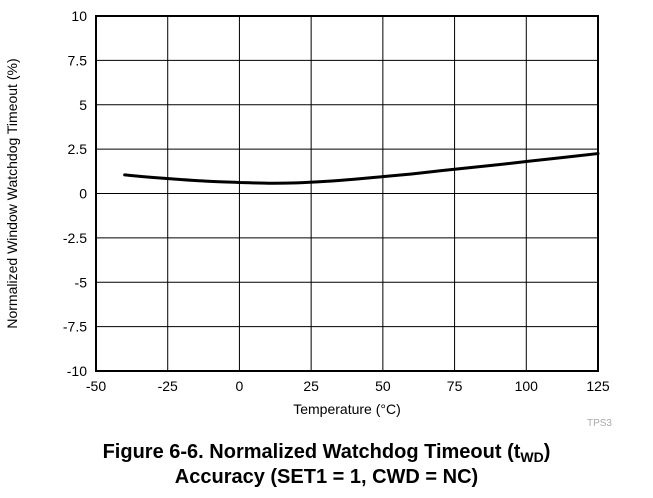 This screenshot has width=653, height=498. Describe the element at coordinates (12, 193) in the screenshot. I see `y-axis-label: Normalized Window Watchdog Timeout (%)` at that location.